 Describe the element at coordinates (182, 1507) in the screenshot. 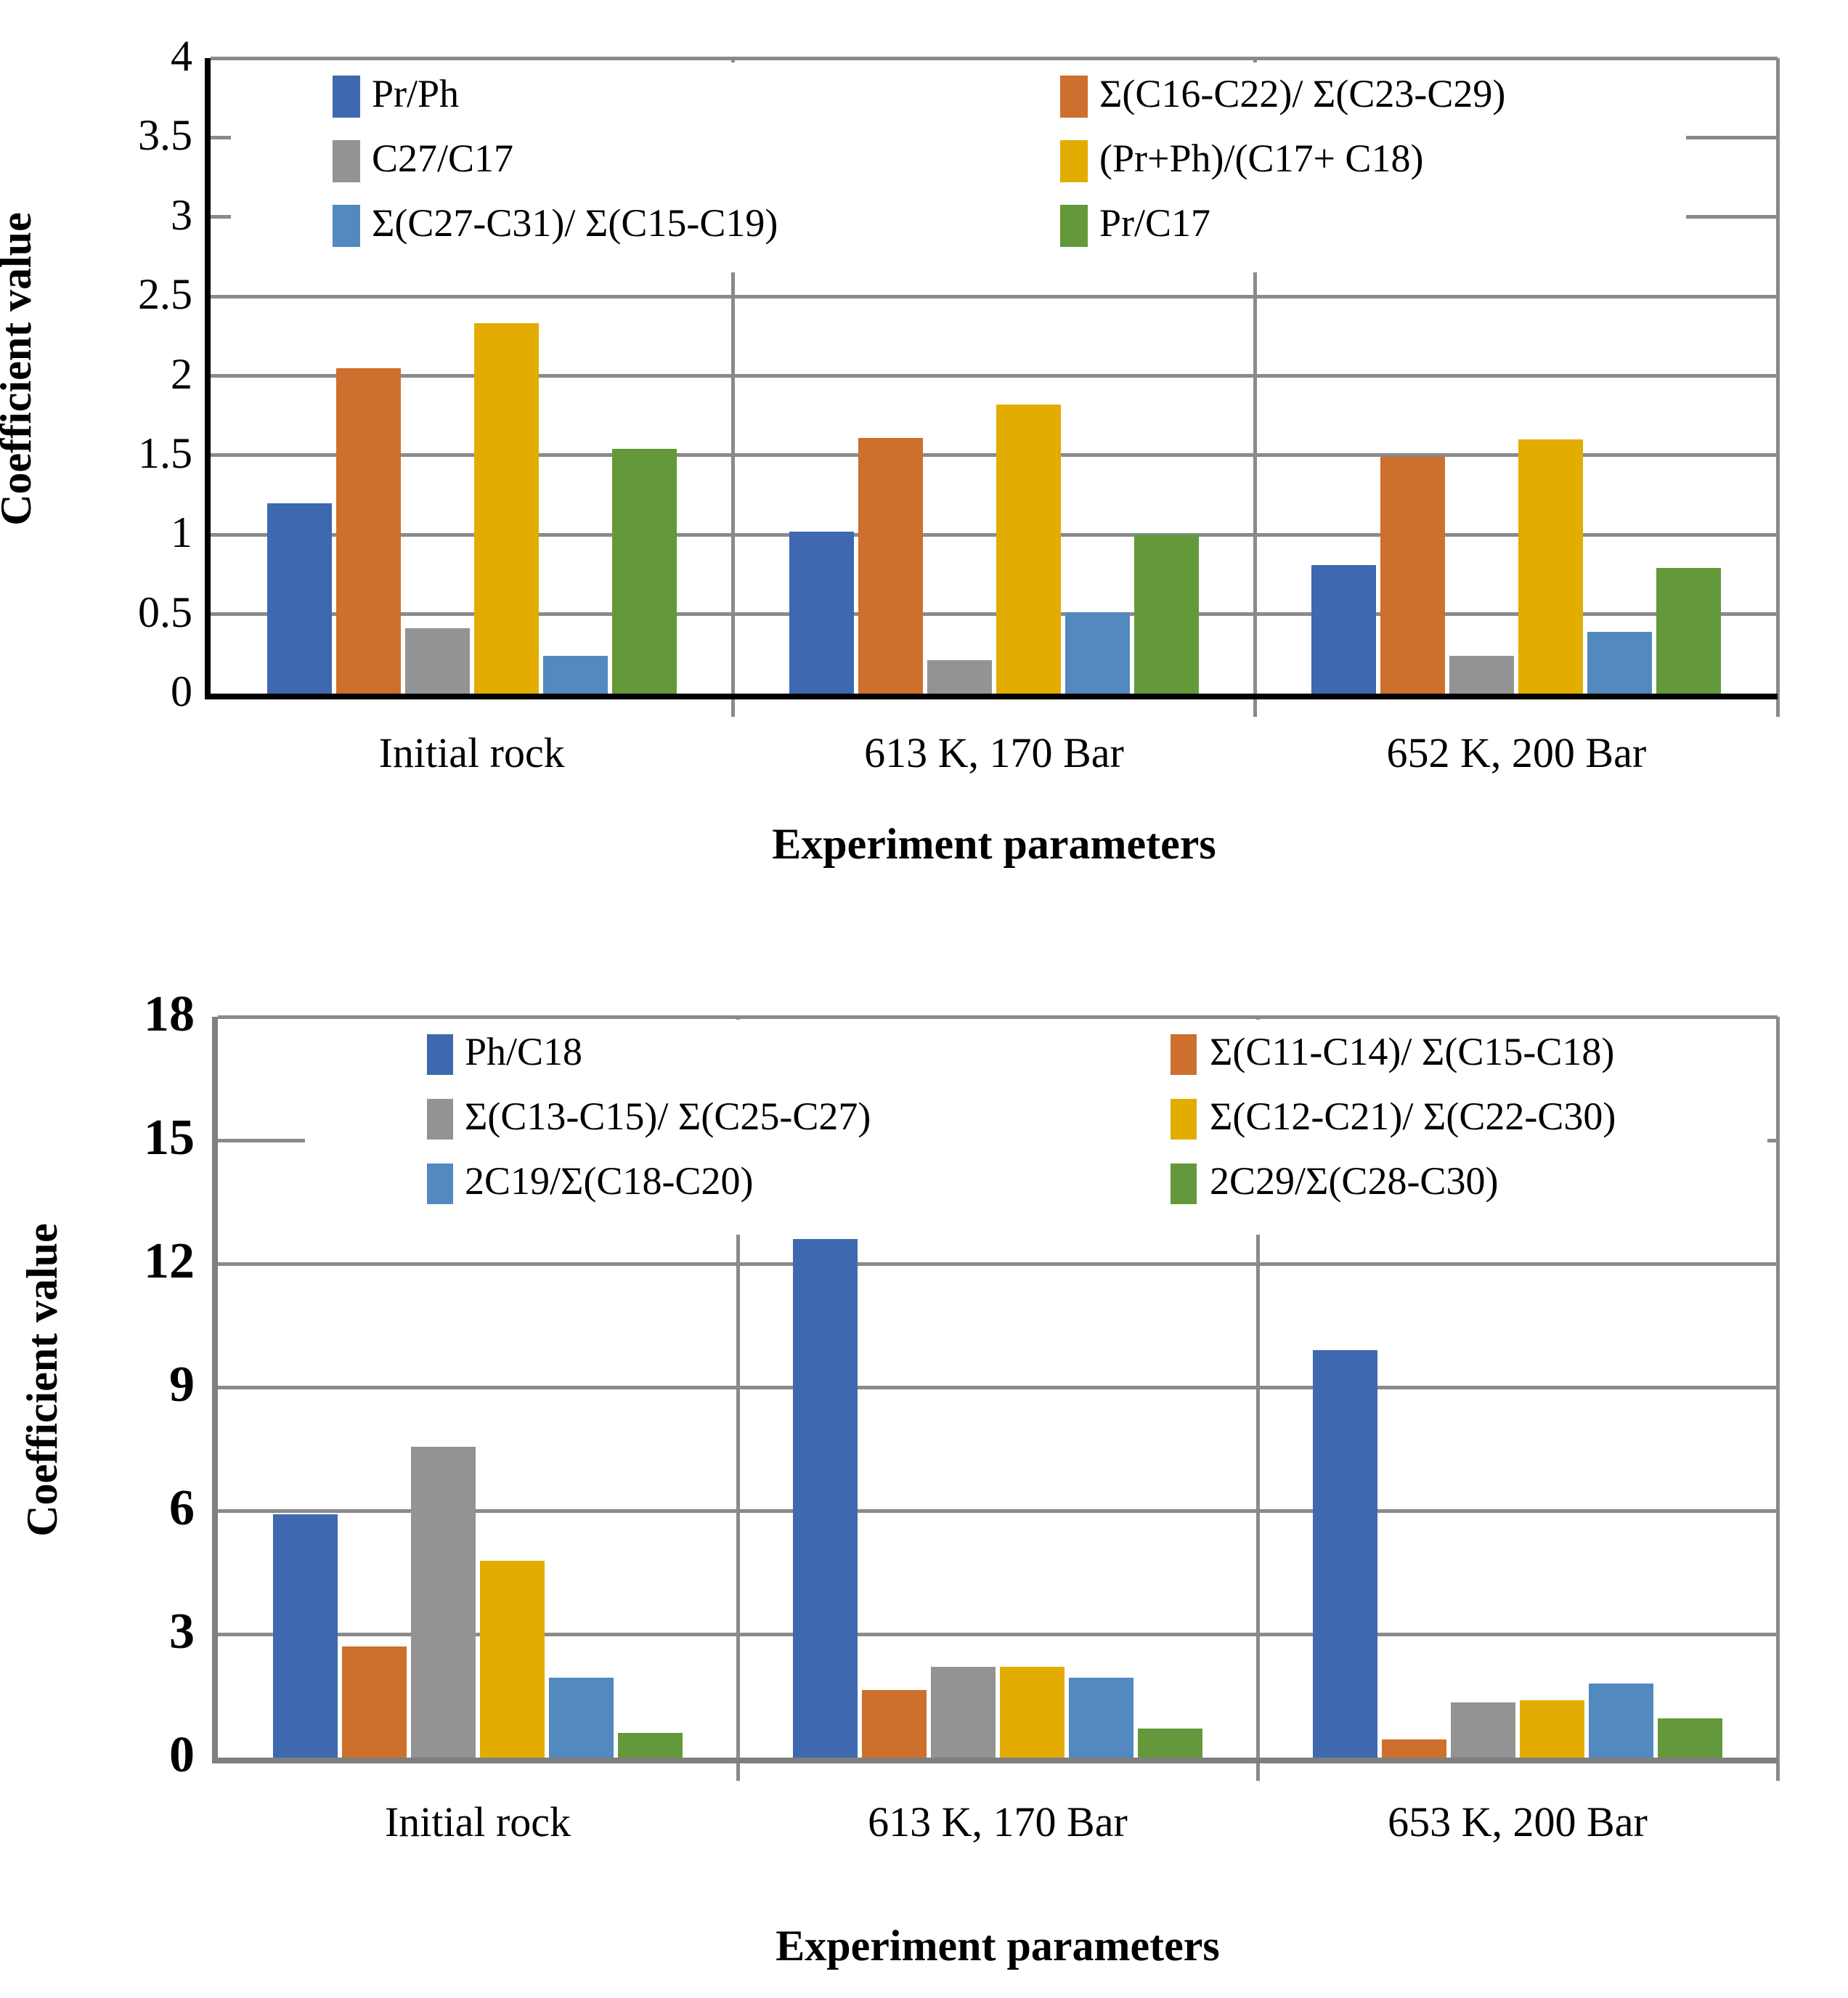

I see `y-tick-label: 6` at that location.